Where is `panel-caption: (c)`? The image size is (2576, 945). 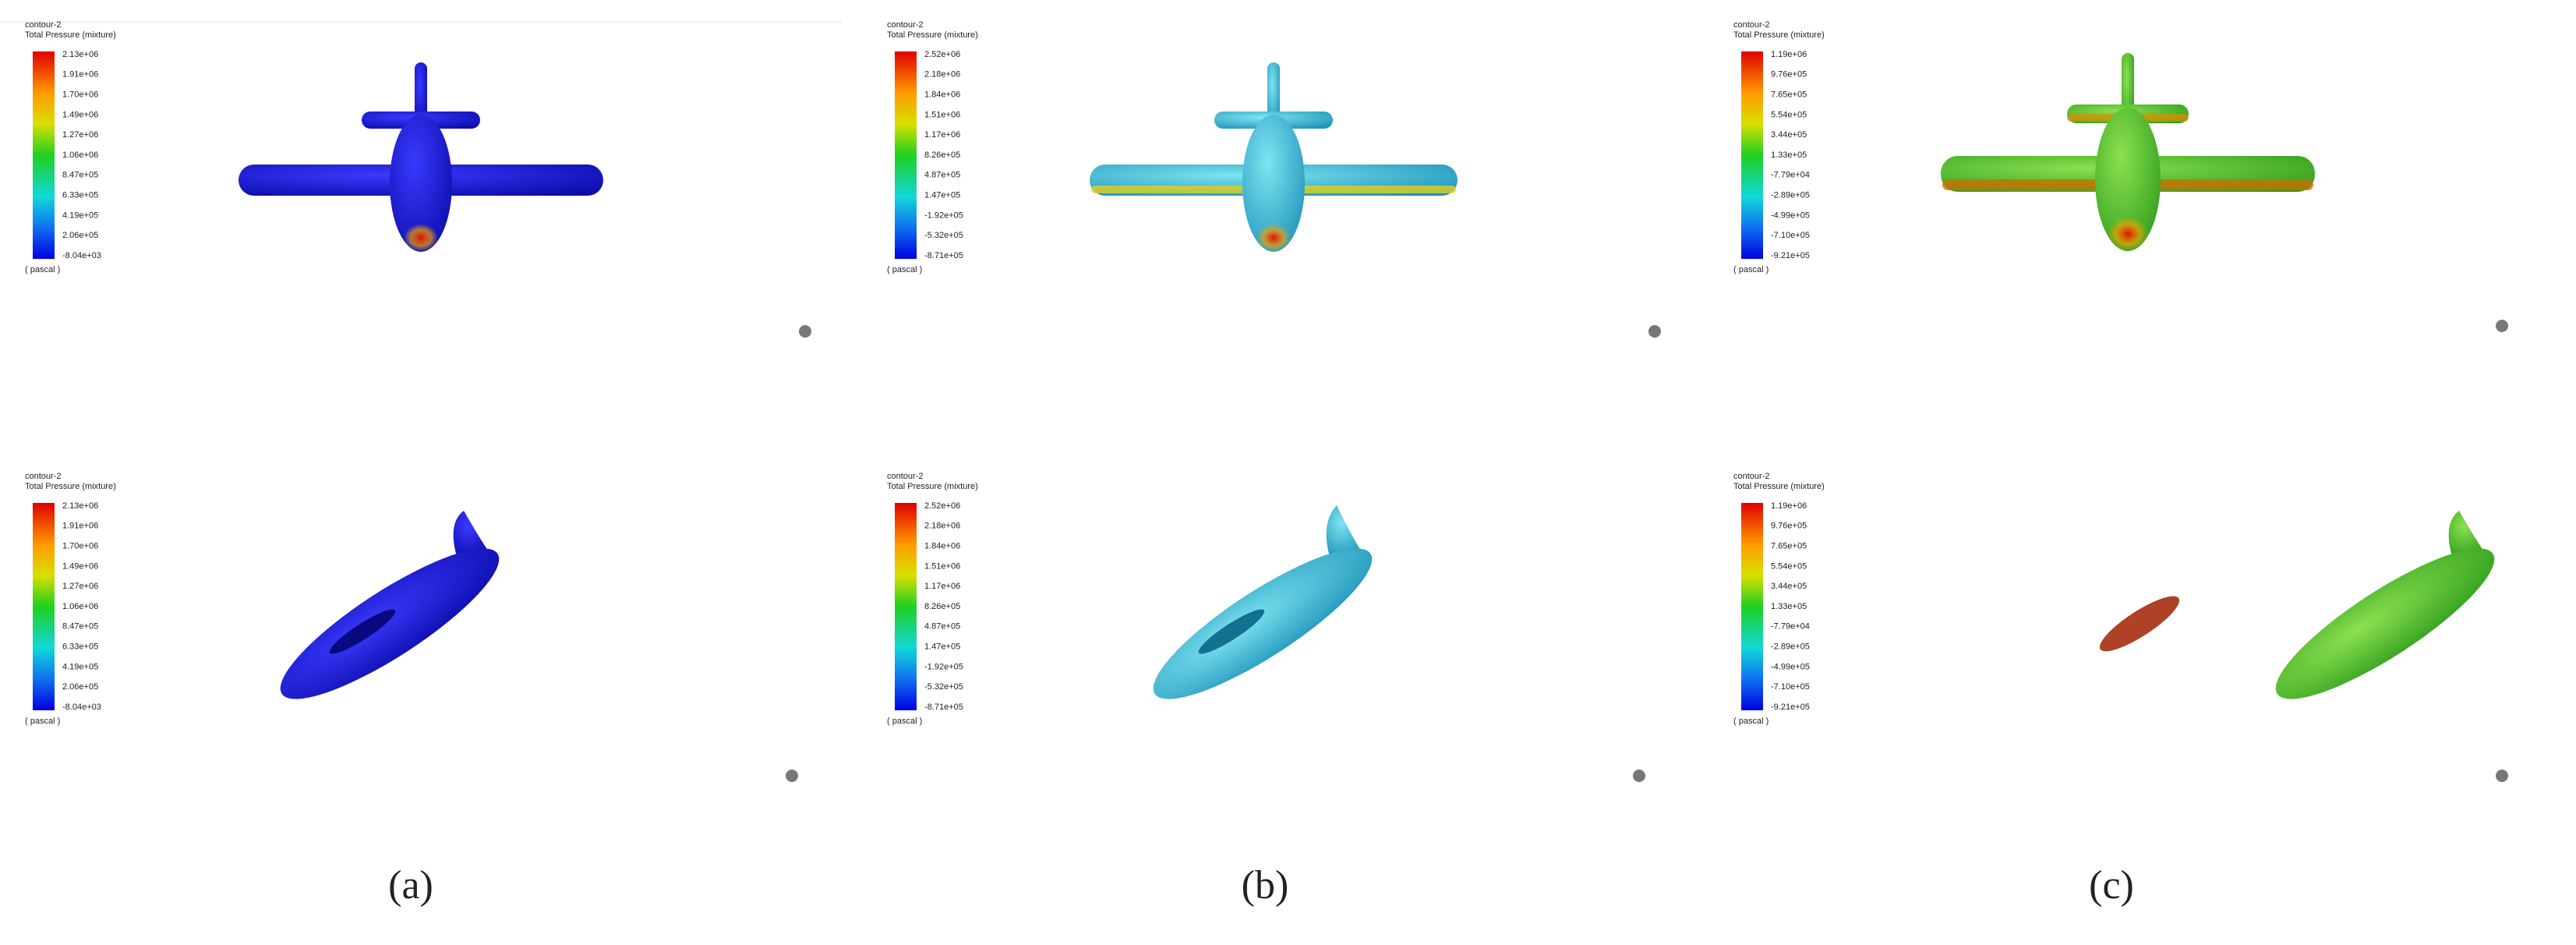
panel-caption: (c) is located at coordinates (2111, 886).